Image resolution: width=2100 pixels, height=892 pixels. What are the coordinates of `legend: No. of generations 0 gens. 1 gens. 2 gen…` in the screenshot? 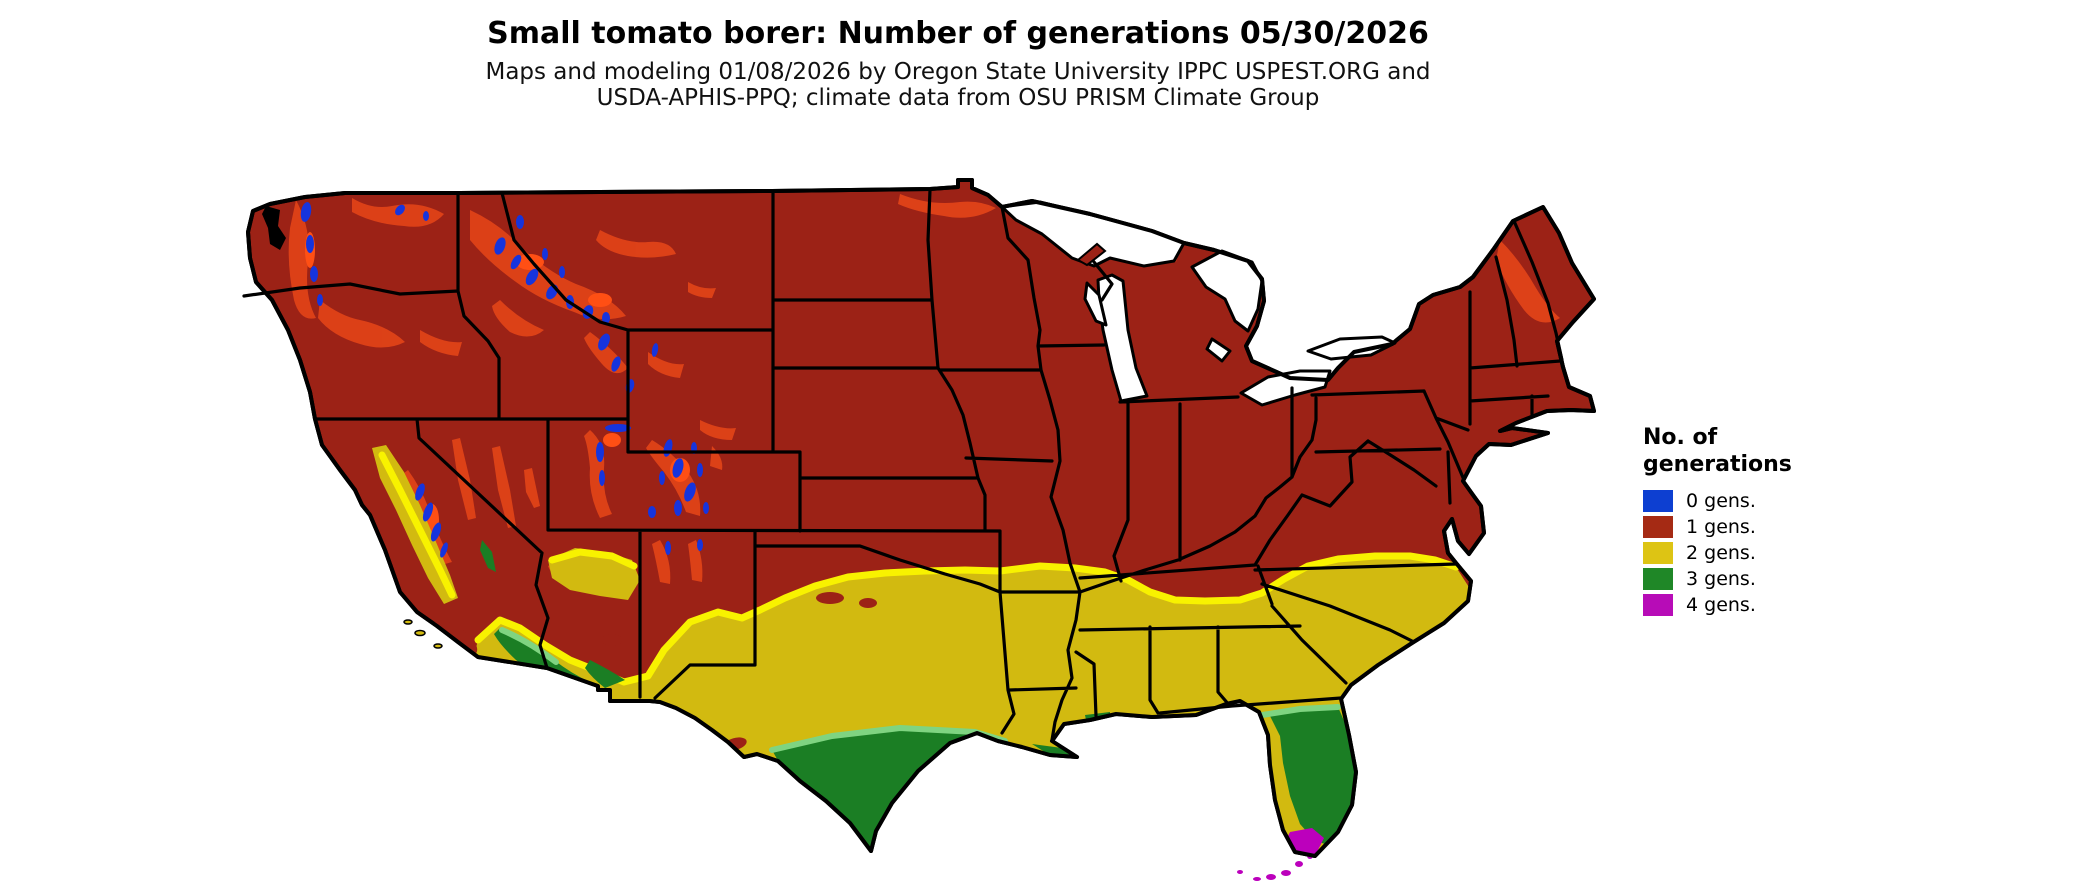 It's located at (1753, 521).